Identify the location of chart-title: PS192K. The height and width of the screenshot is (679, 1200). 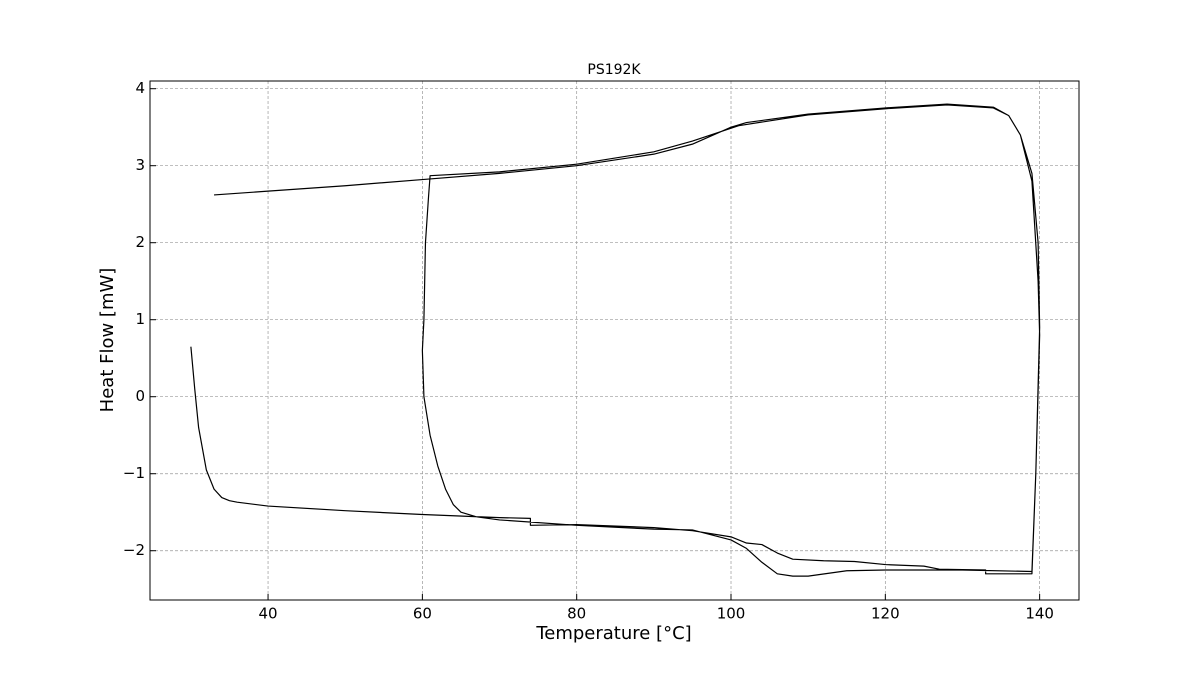
(614, 70).